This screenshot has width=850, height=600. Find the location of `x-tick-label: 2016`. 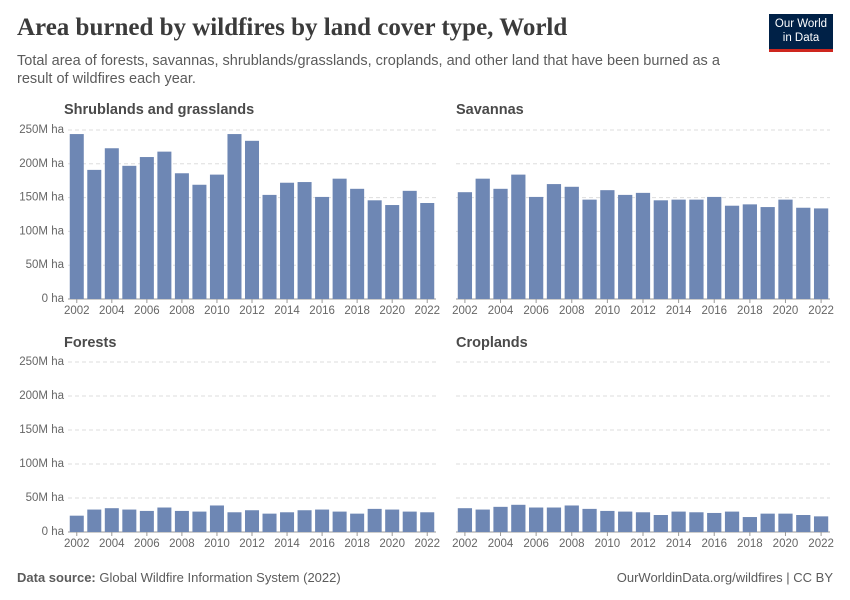

x-tick-label: 2016 is located at coordinates (322, 311).